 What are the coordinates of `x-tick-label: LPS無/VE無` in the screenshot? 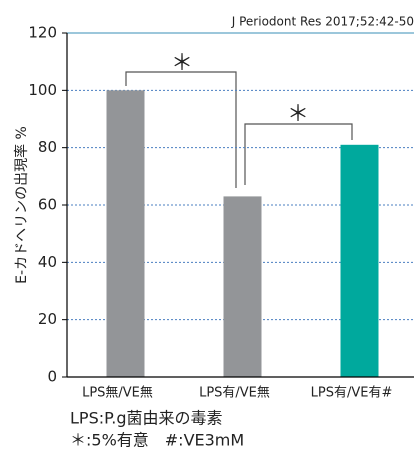 It's located at (117, 393).